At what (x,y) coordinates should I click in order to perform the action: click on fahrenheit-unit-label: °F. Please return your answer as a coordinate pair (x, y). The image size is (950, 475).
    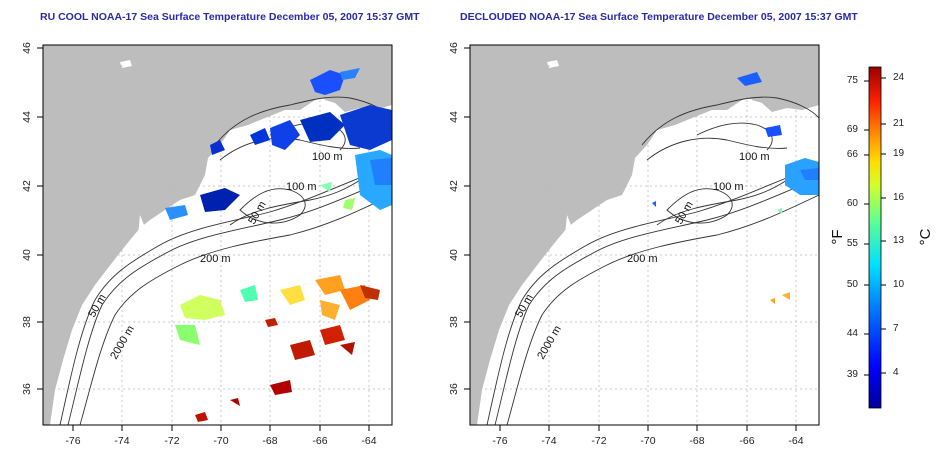
    Looking at the image, I should click on (837, 237).